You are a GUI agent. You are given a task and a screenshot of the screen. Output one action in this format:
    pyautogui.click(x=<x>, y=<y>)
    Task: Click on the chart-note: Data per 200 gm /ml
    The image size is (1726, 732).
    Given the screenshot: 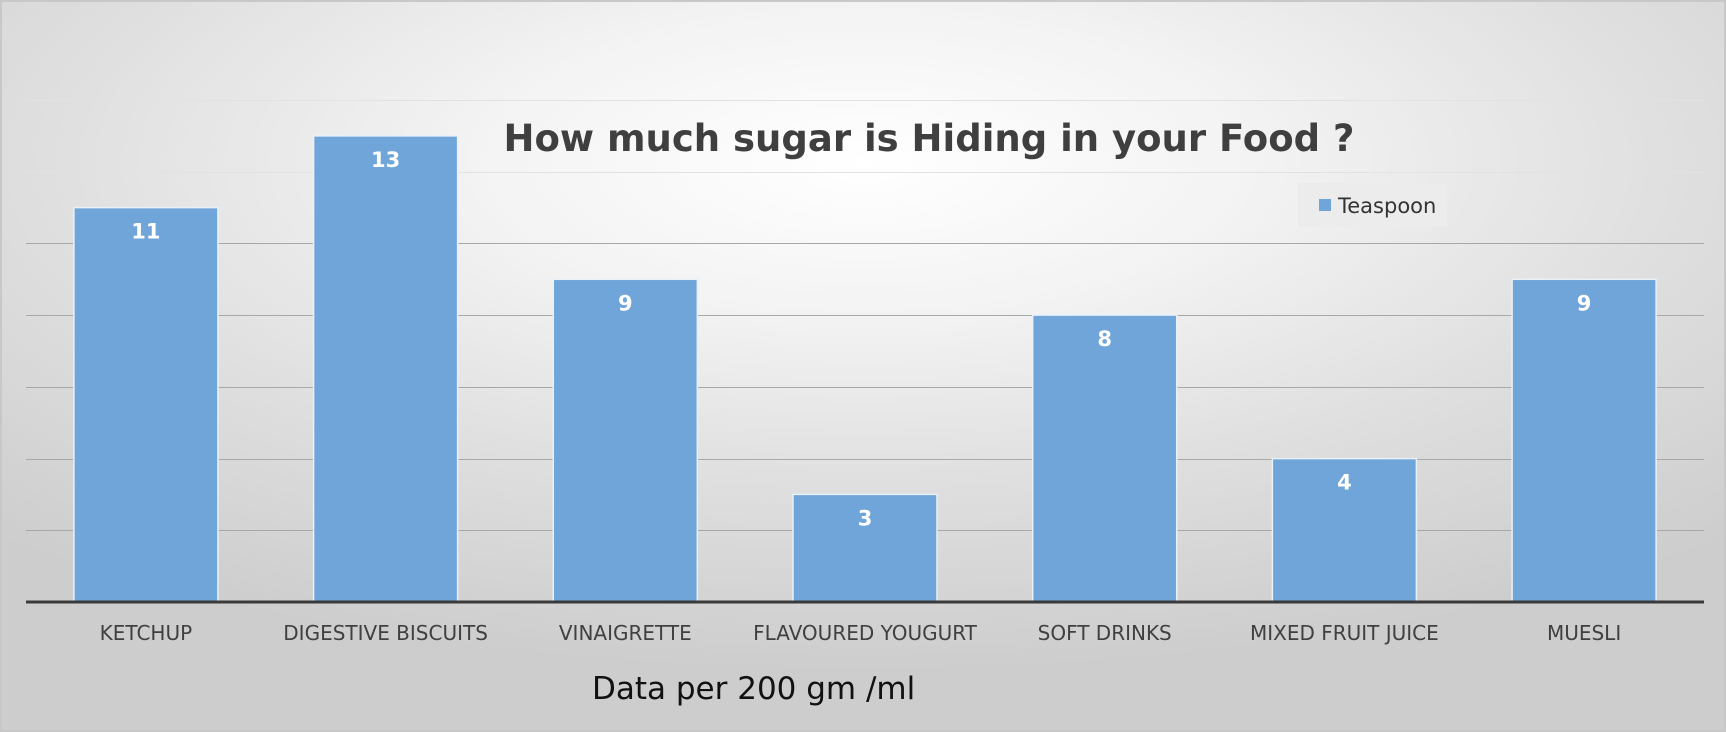 What is the action you would take?
    pyautogui.click(x=753, y=689)
    